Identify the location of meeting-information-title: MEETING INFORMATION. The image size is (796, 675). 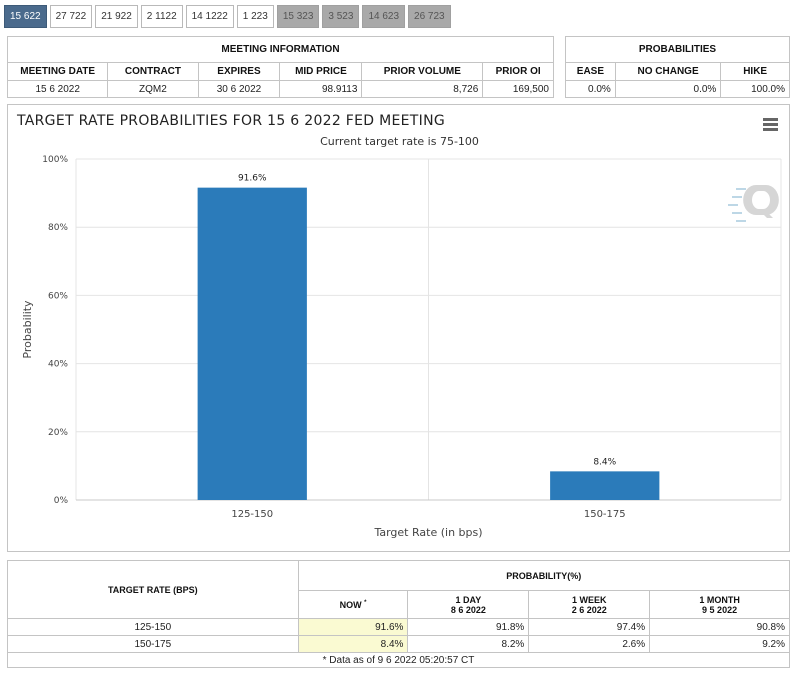
(280, 49).